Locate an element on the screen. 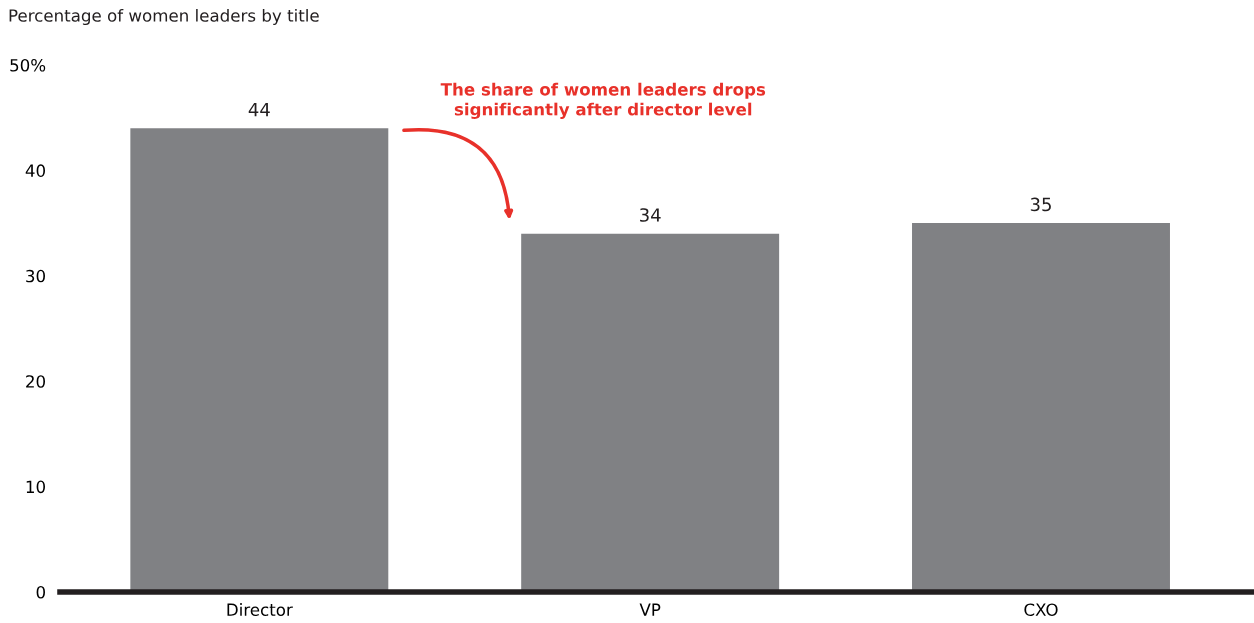 The image size is (1254, 623). x-tick-label: VP is located at coordinates (650, 609).